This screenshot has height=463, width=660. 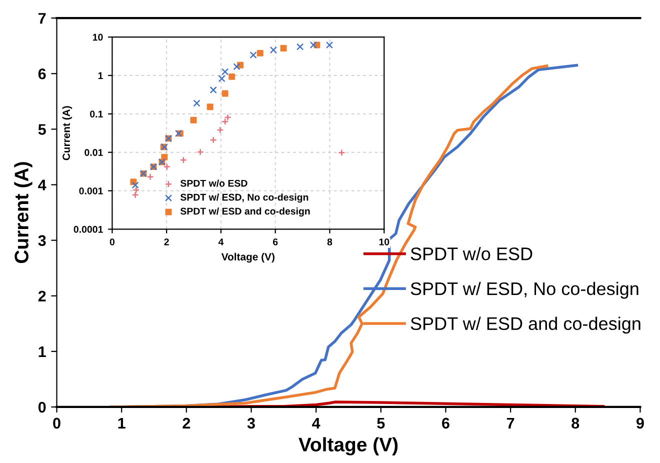 I want to click on y-tick-label: 0, so click(x=42, y=407).